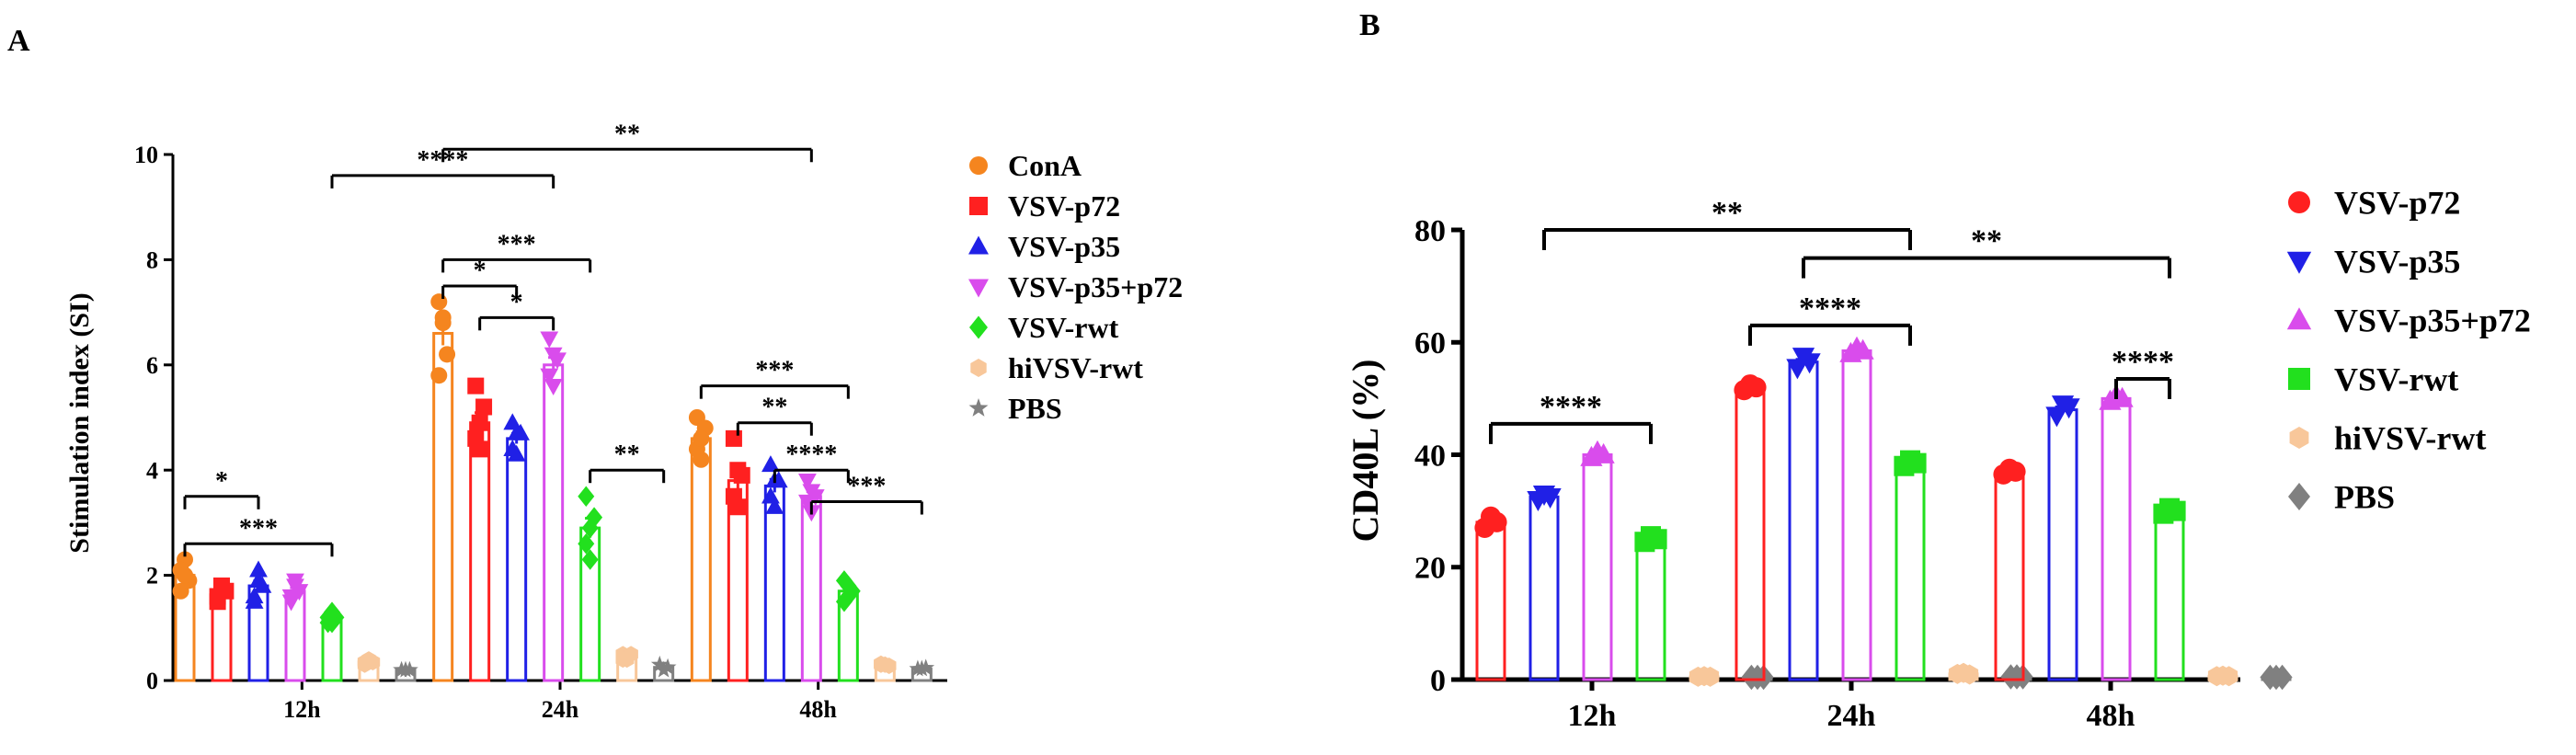  Describe the element at coordinates (1851, 716) in the screenshot. I see `chart-b-x-tick-label: 24h` at that location.